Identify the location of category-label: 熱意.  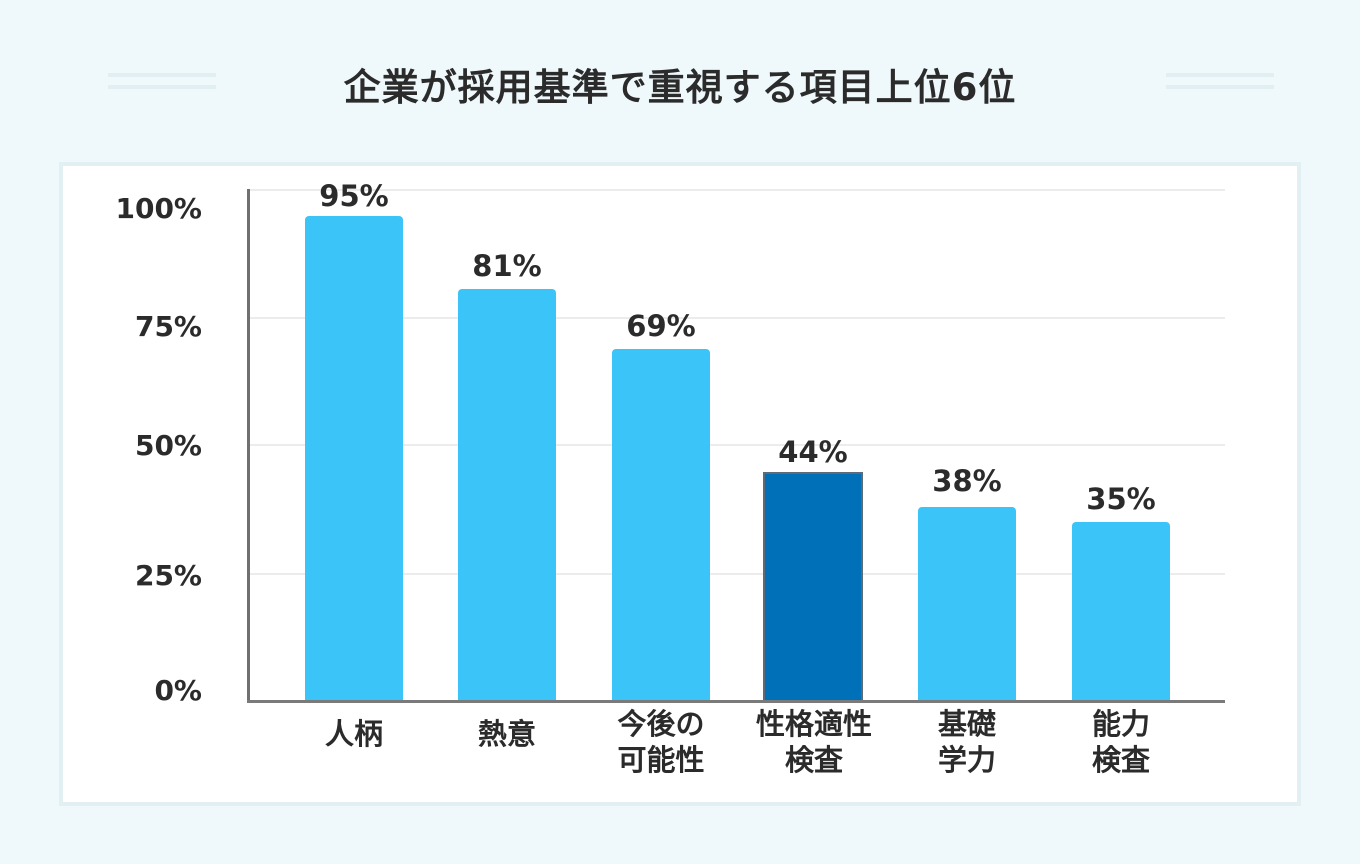
(506, 734).